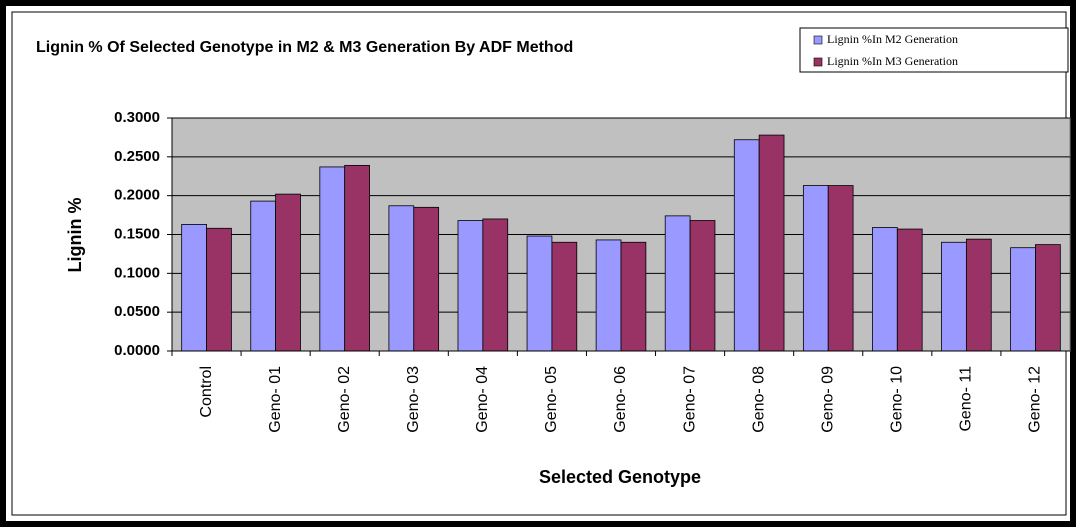 This screenshot has height=527, width=1076. Describe the element at coordinates (758, 399) in the screenshot. I see `x-tick-label: Geno- 08` at that location.